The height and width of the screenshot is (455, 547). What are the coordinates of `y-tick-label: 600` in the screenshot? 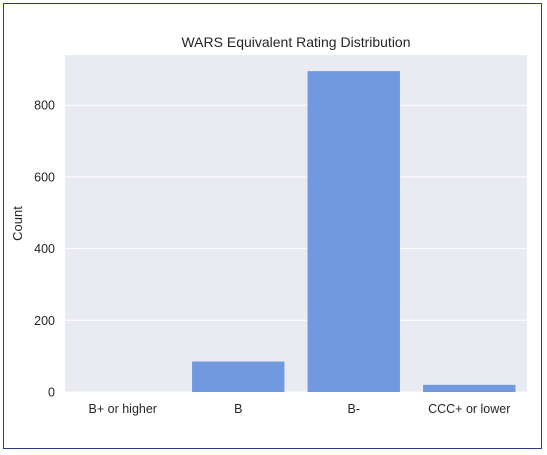 It's located at (44, 177).